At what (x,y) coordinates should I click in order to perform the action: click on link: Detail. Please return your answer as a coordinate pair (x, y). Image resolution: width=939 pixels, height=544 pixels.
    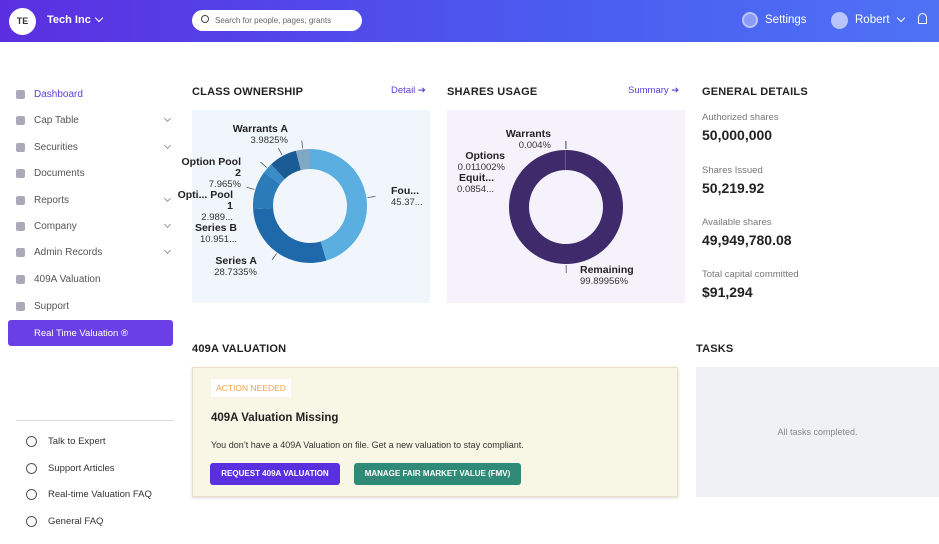
    Looking at the image, I should click on (403, 90).